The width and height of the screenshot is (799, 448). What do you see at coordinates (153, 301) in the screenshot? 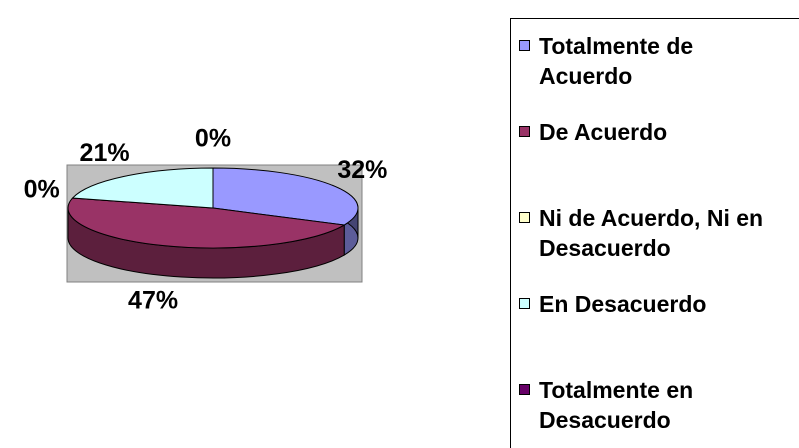
I see `data-label: 47%` at bounding box center [153, 301].